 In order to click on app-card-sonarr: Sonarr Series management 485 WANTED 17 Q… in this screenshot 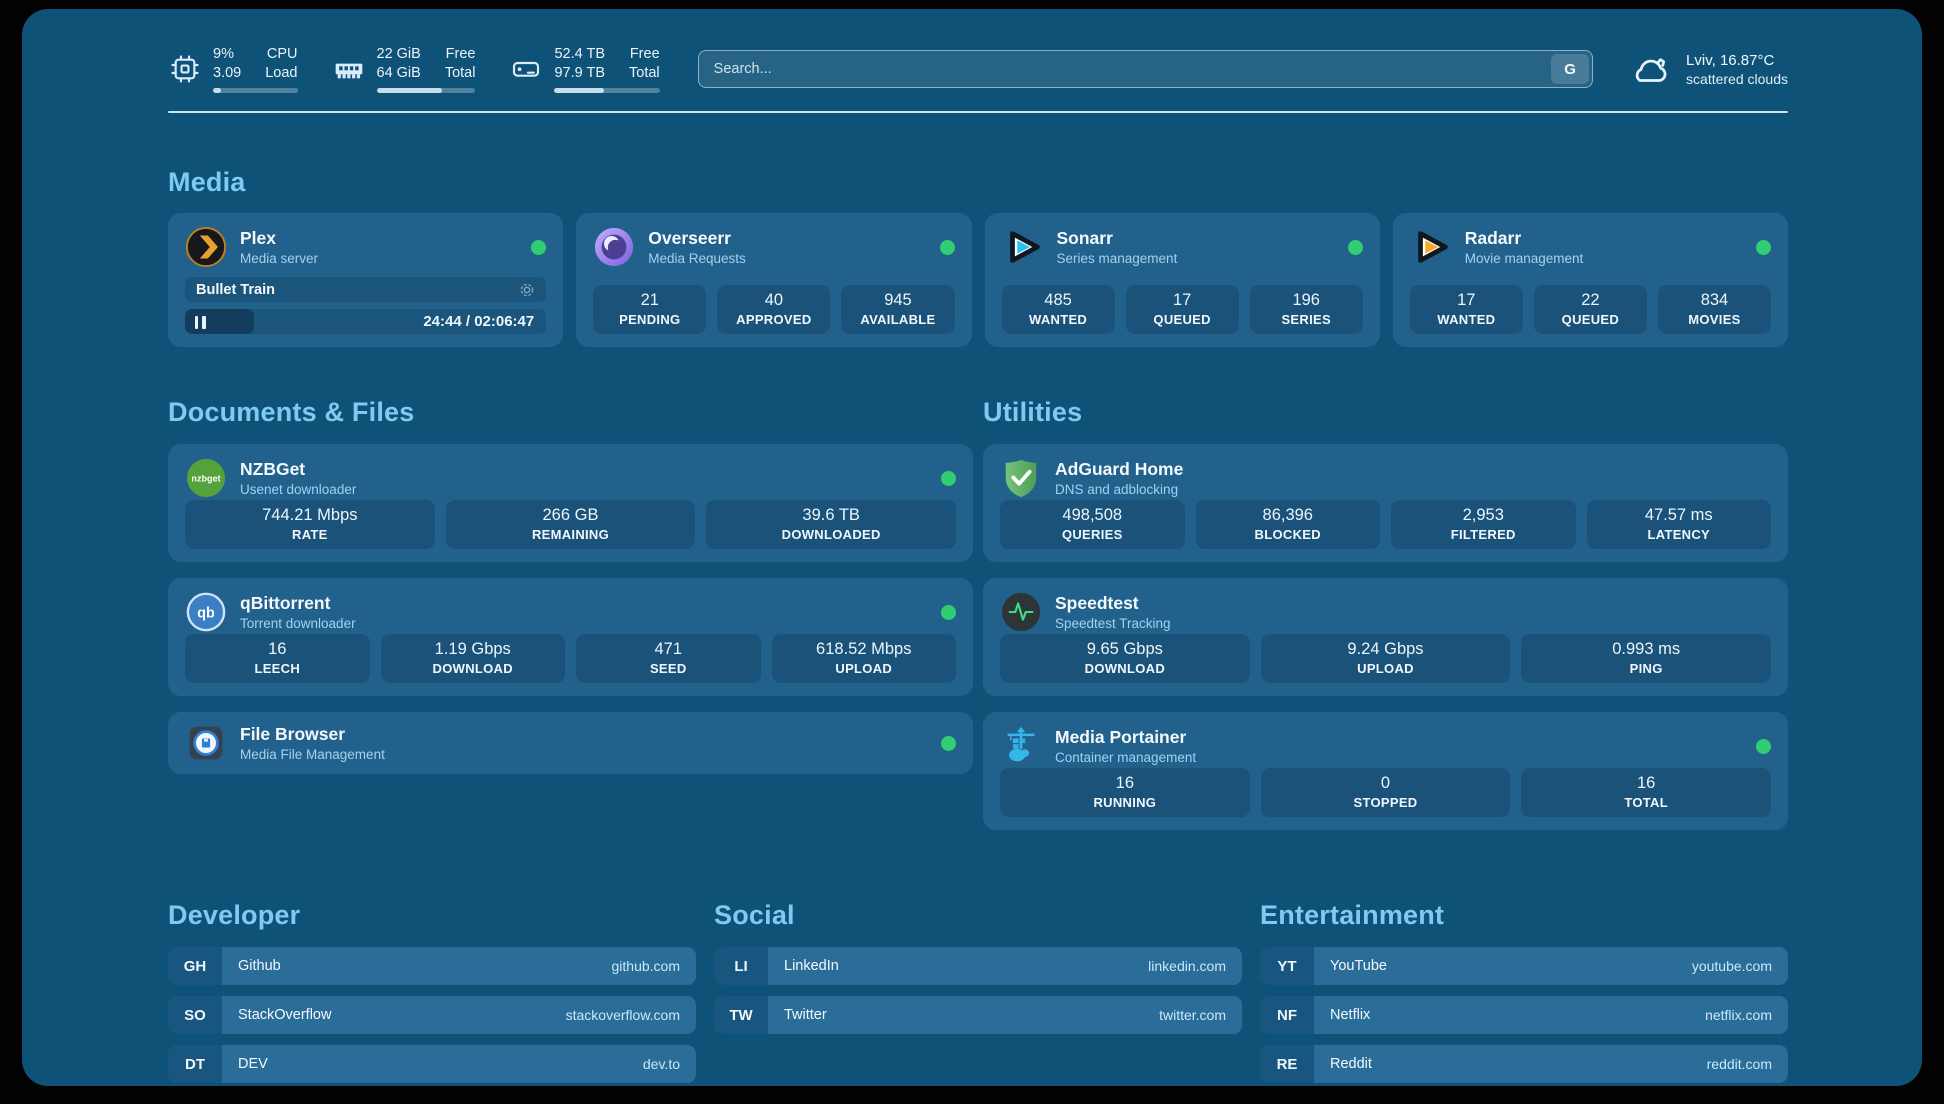, I will do `click(1182, 280)`.